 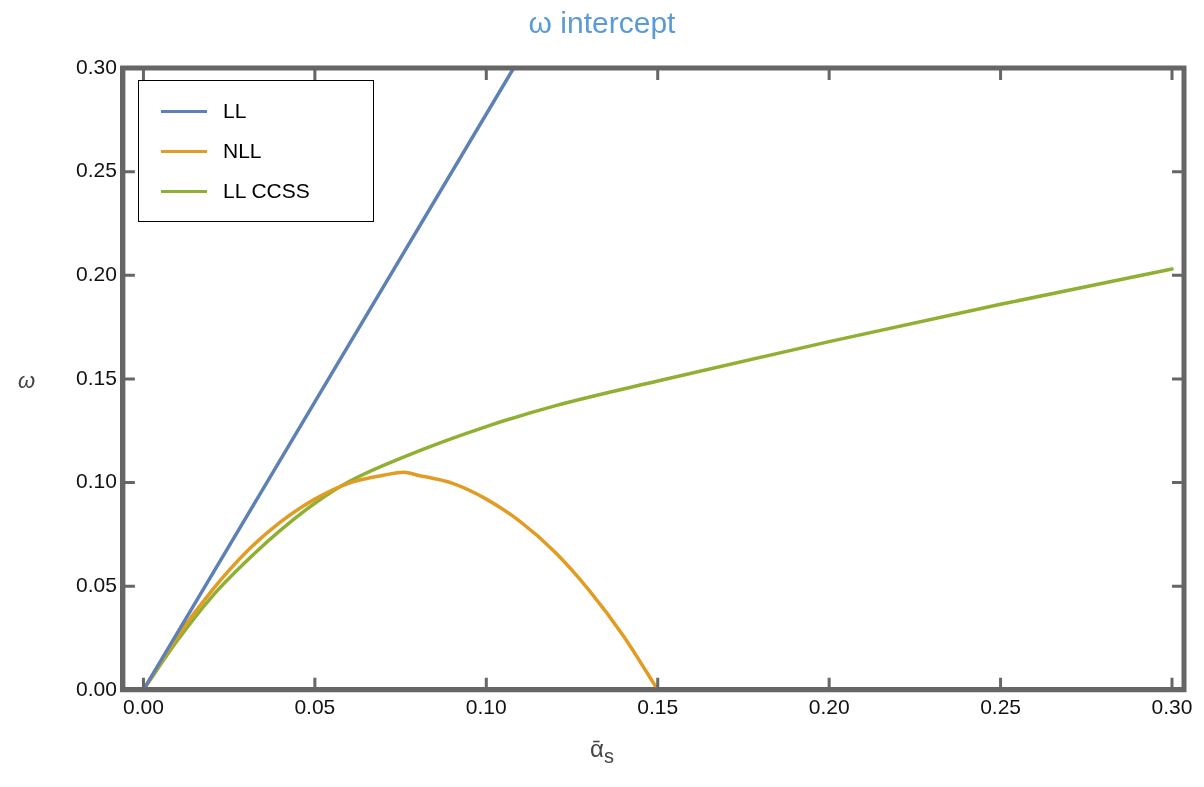 What do you see at coordinates (658, 707) in the screenshot?
I see `x-tick-label: 0.15` at bounding box center [658, 707].